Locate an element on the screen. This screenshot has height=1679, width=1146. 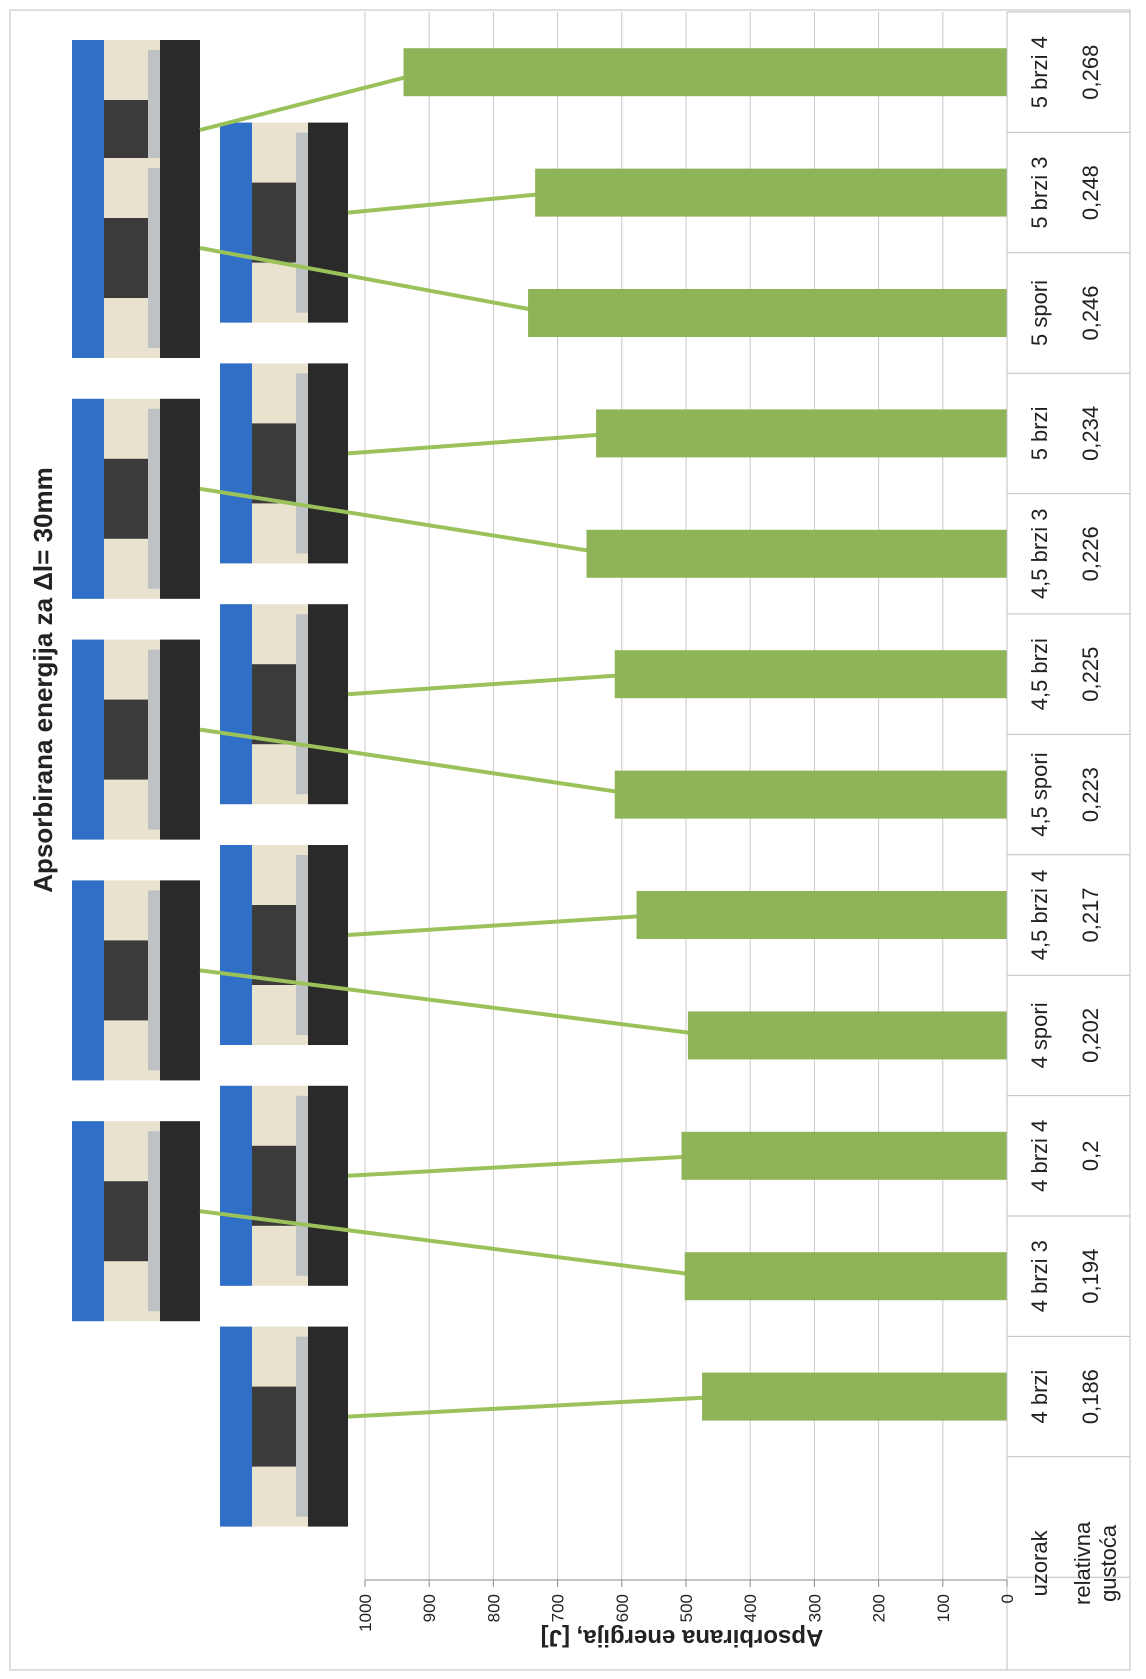
relative-density-label: 0,246 is located at coordinates (1090, 312).